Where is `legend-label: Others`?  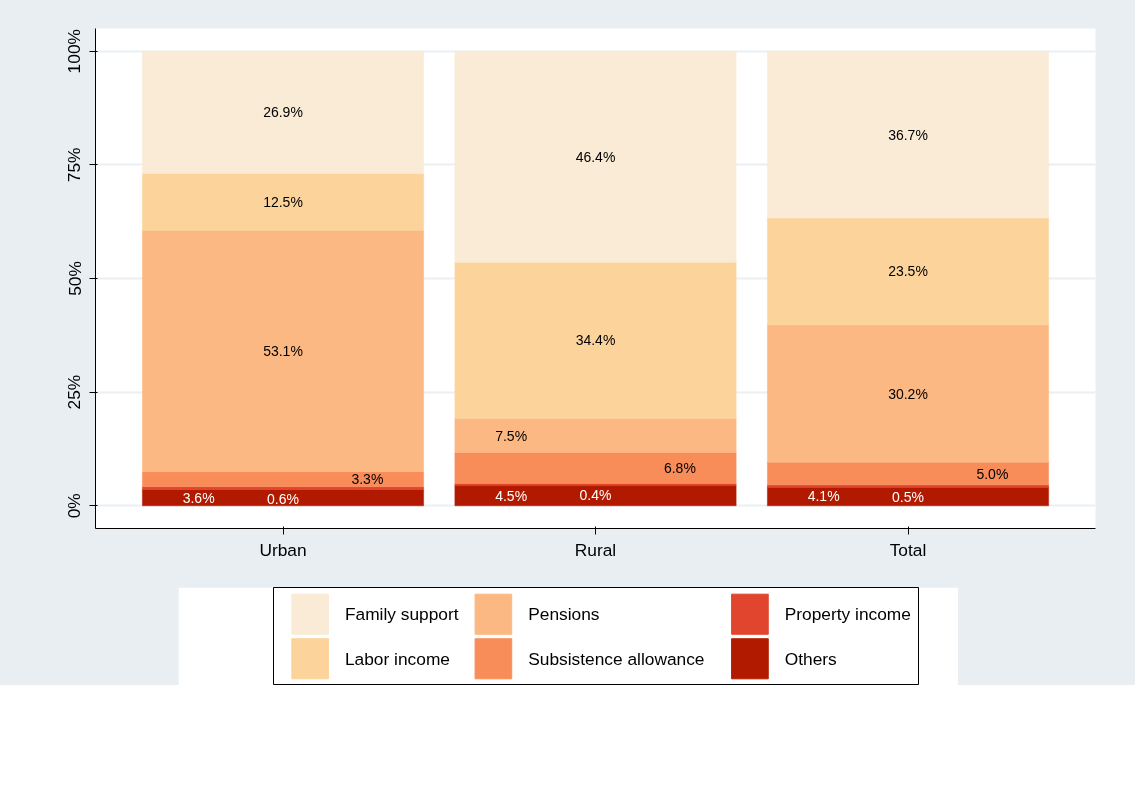
legend-label: Others is located at coordinates (810, 658).